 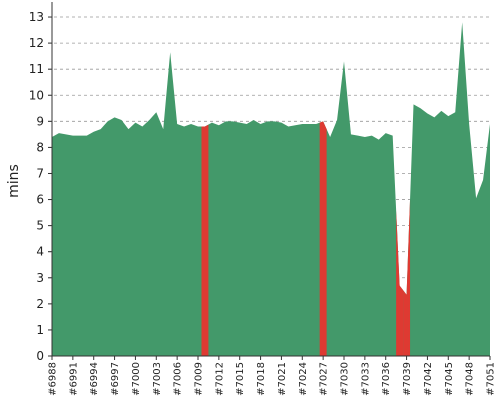 I want to click on x-tick-label: #7003, so click(x=157, y=379).